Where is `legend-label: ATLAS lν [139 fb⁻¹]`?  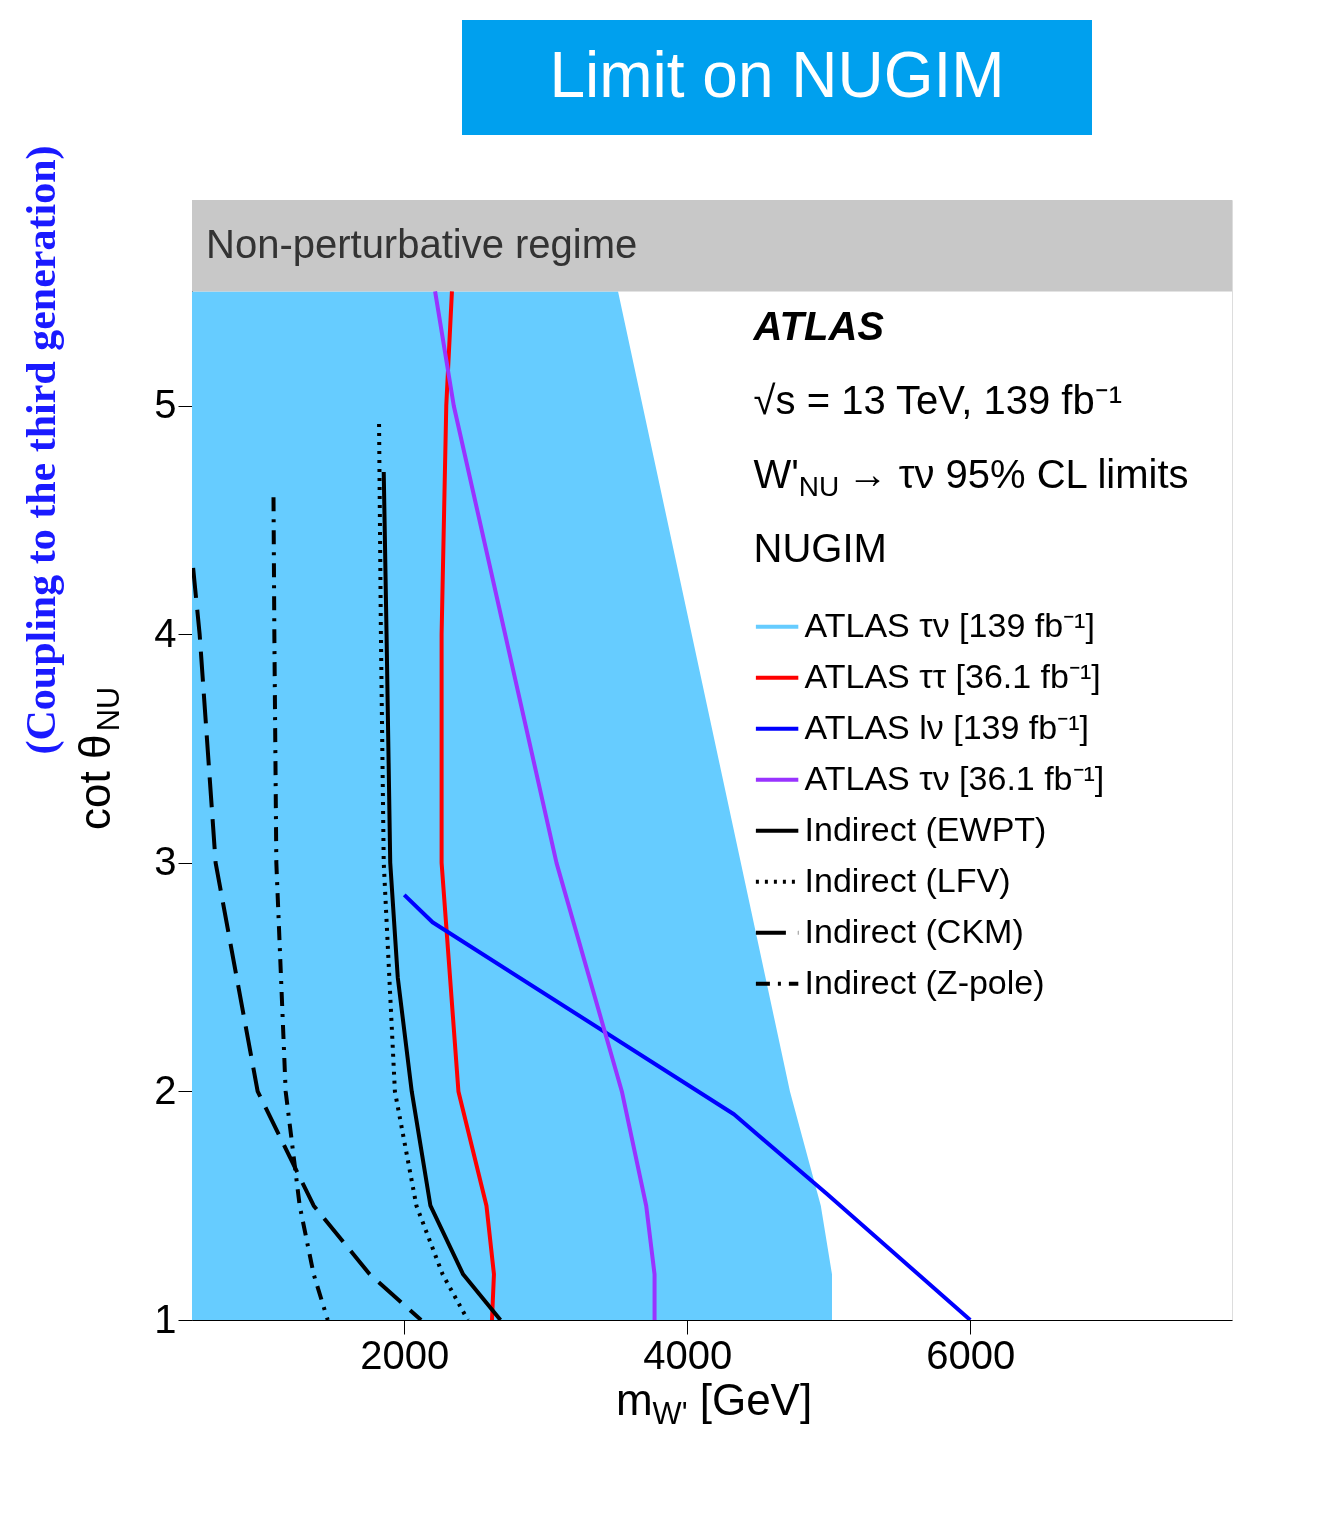
legend-label: ATLAS lν [139 fb⁻¹] is located at coordinates (946, 726).